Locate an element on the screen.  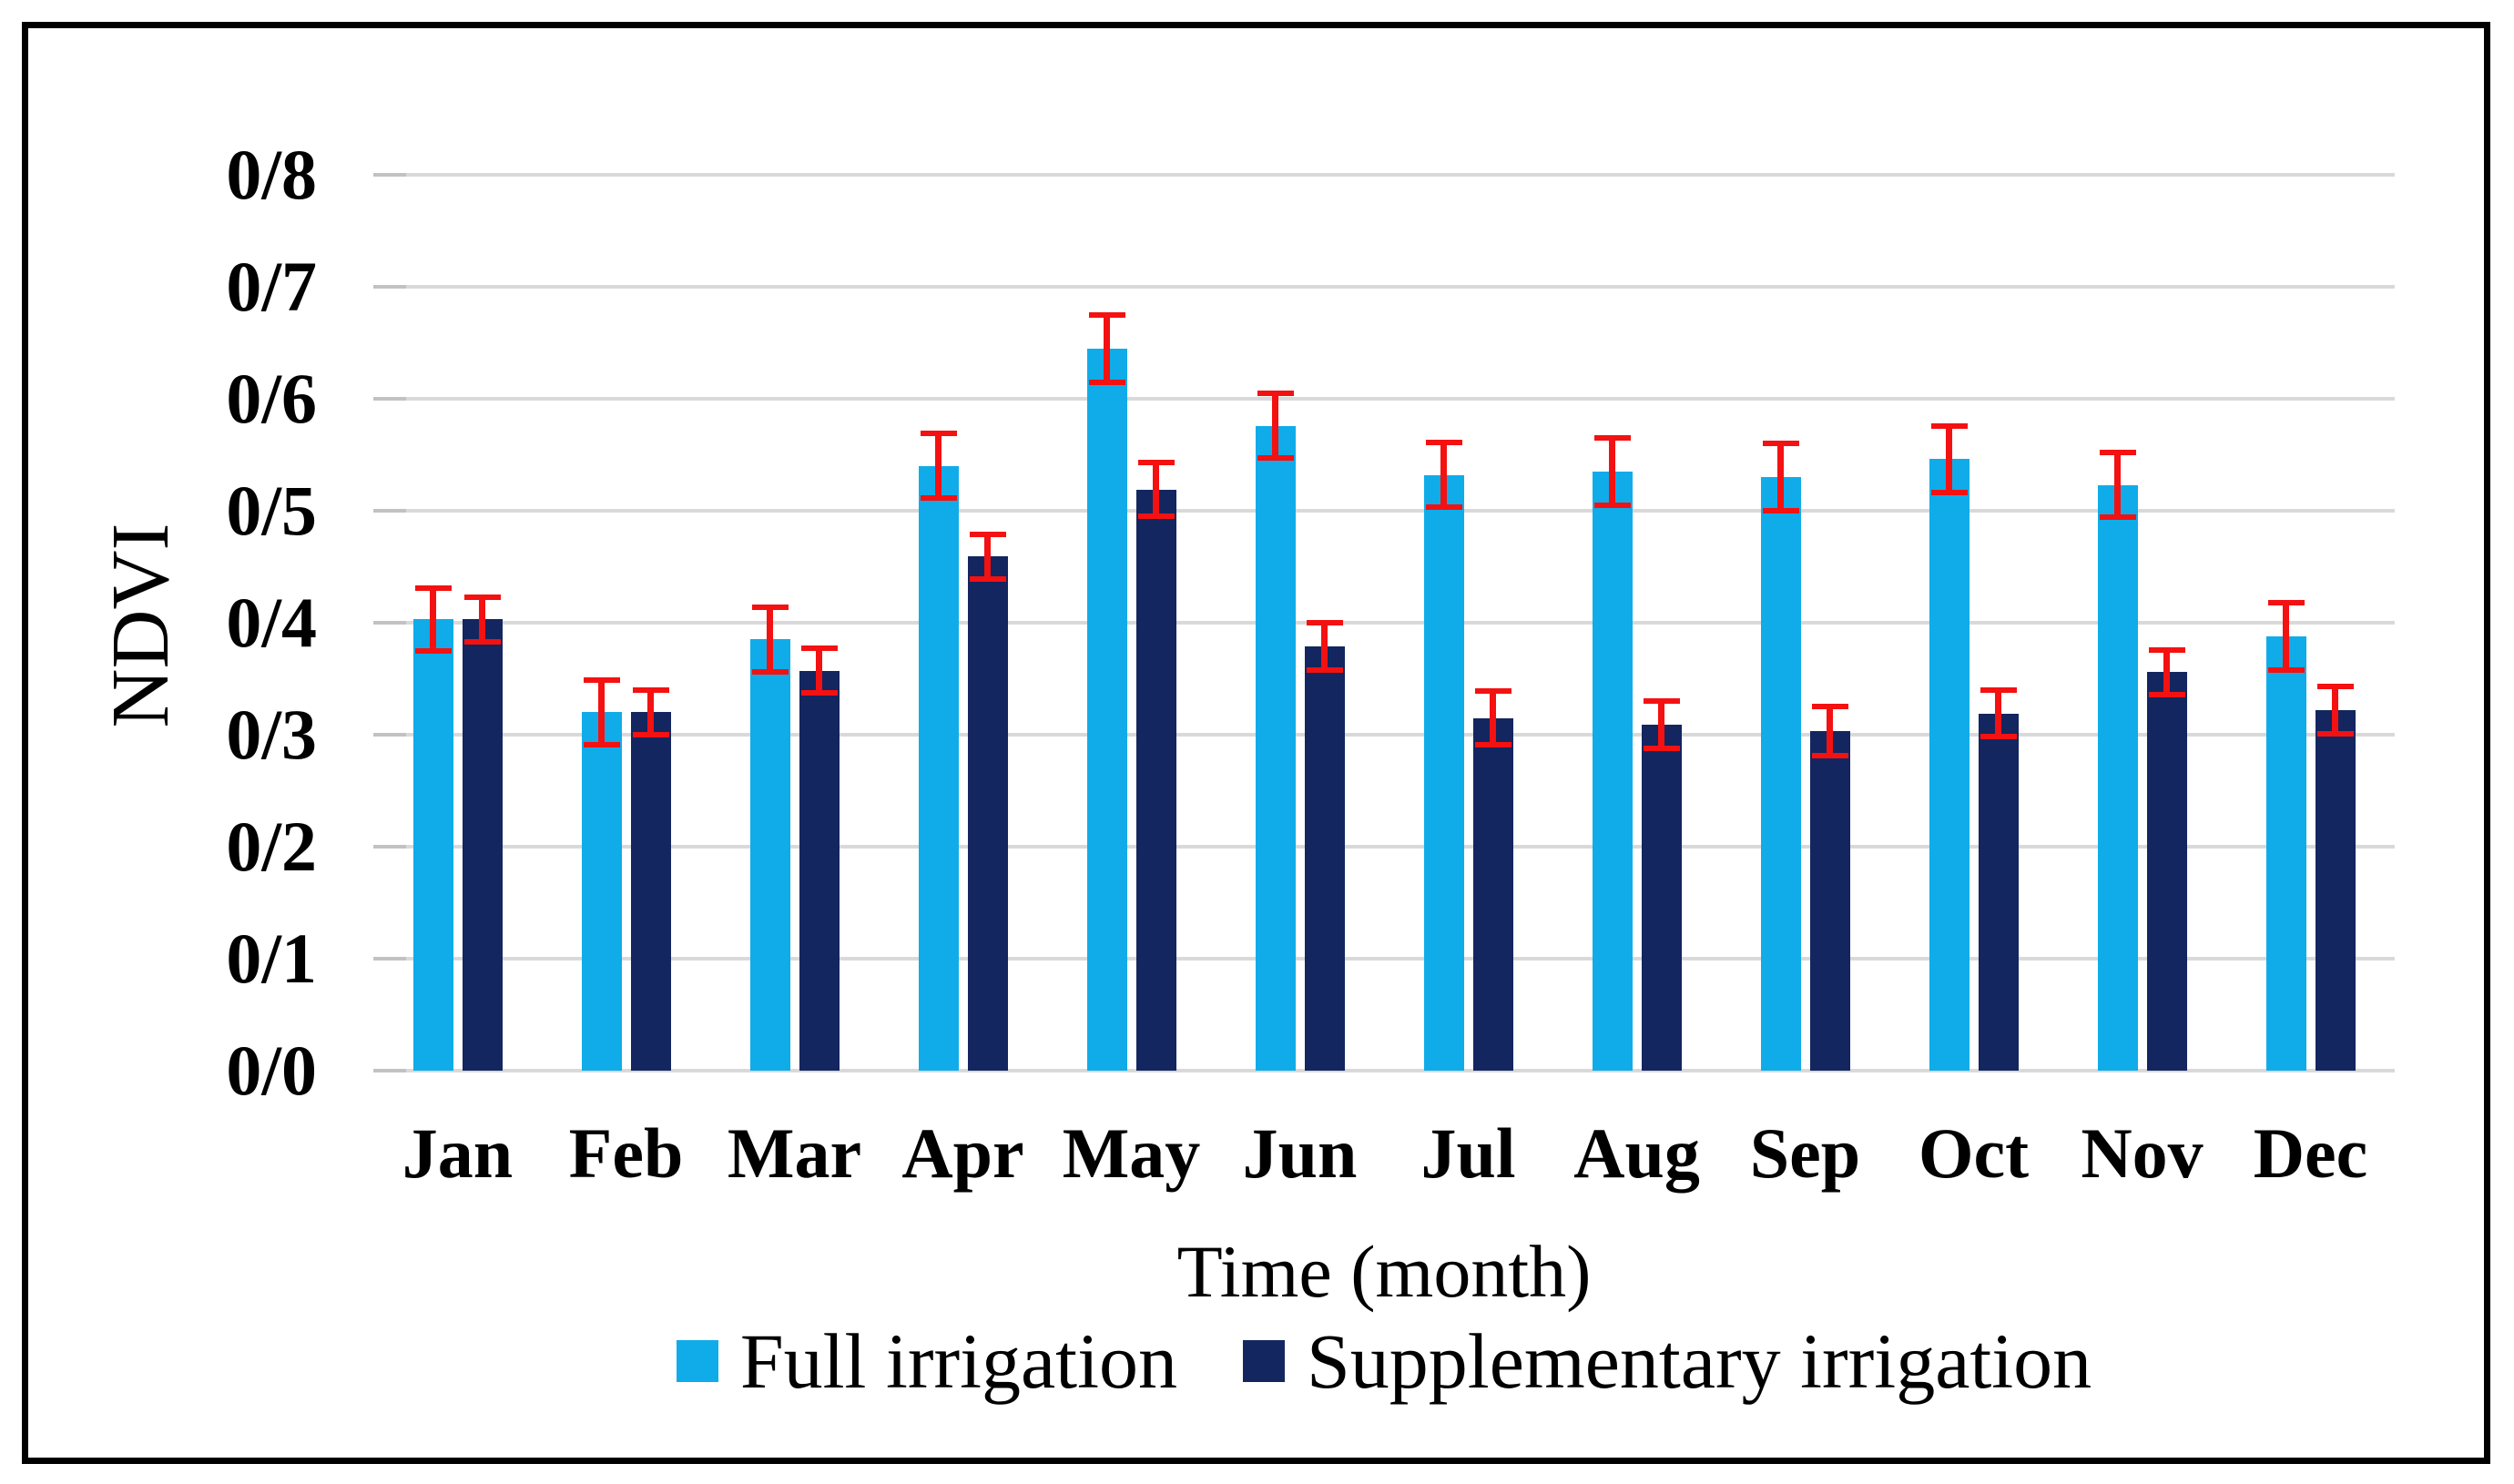
x-tick-label-nov: Nov is located at coordinates (2142, 1153).